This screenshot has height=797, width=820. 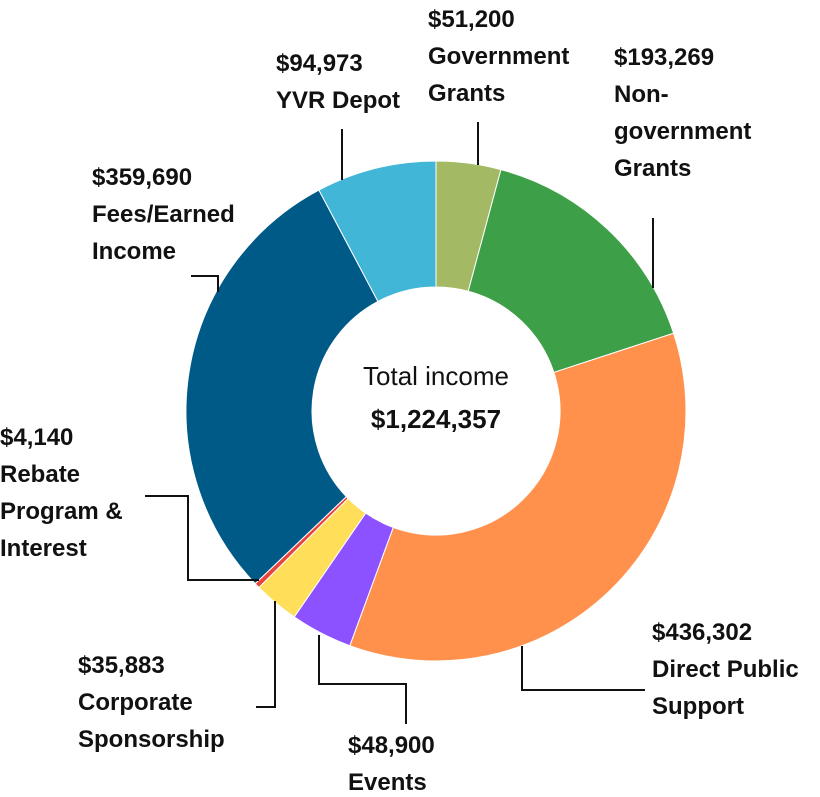 I want to click on slice-category-text: Non-, so click(x=641, y=94).